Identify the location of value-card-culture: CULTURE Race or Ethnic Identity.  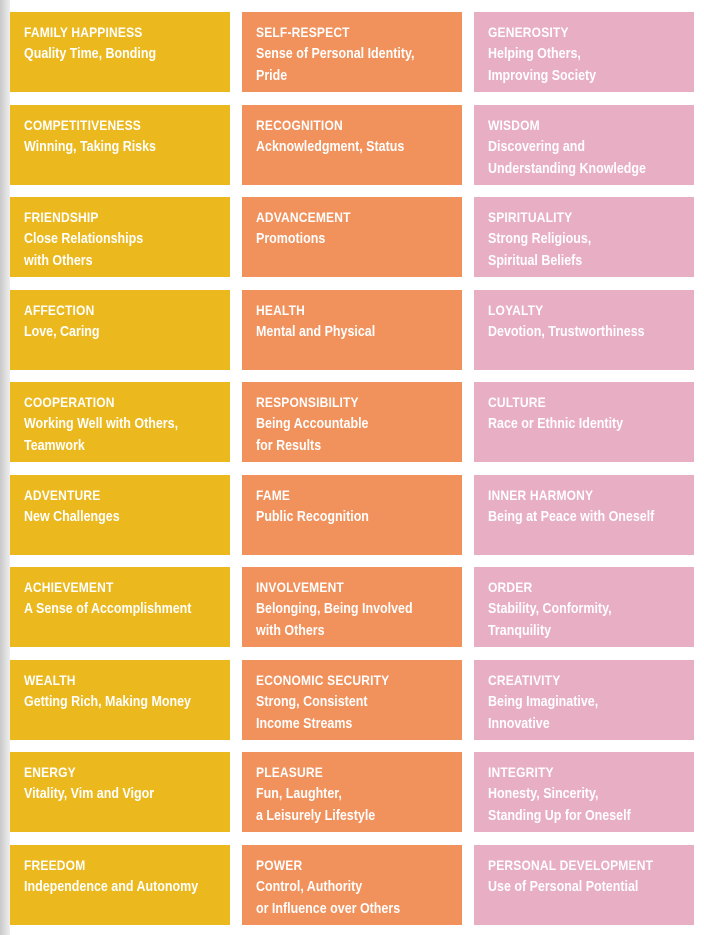
(584, 422).